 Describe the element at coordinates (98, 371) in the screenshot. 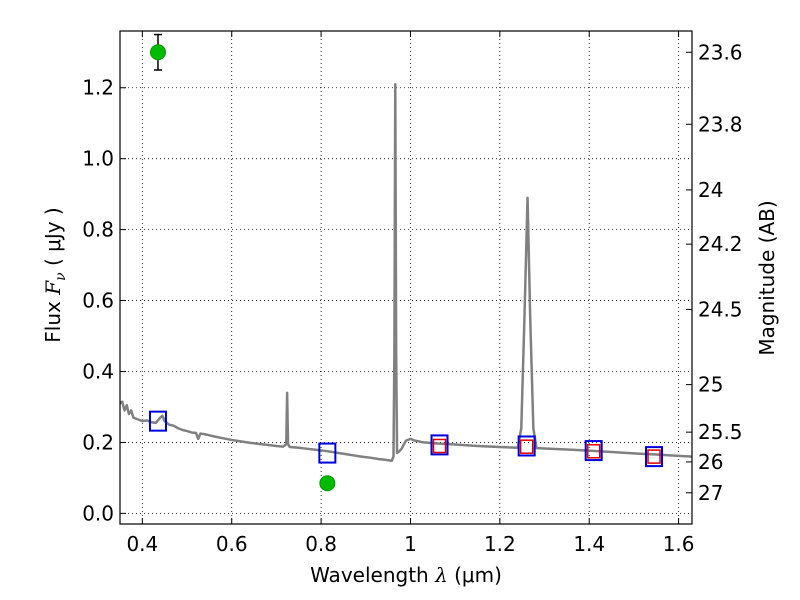

I see `y-tick-label: 0.4` at that location.